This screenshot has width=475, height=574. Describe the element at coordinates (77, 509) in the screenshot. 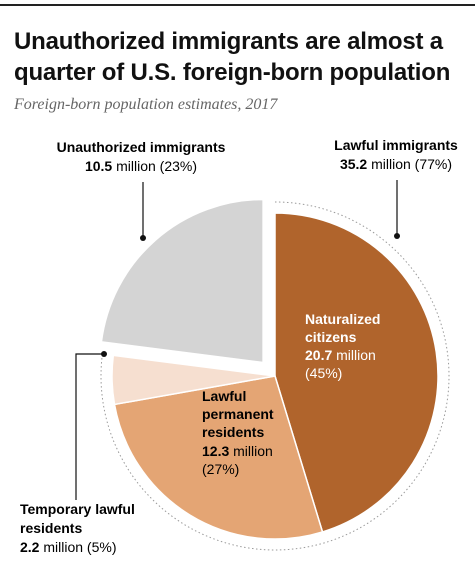

I see `label-temporary-line1: Temporary lawful` at that location.